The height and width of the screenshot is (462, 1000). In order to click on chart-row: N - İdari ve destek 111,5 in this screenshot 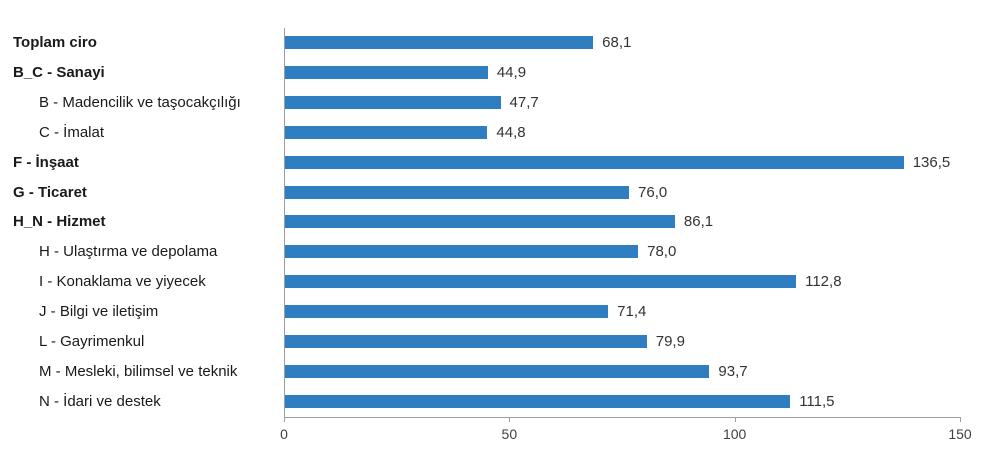, I will do `click(482, 401)`.